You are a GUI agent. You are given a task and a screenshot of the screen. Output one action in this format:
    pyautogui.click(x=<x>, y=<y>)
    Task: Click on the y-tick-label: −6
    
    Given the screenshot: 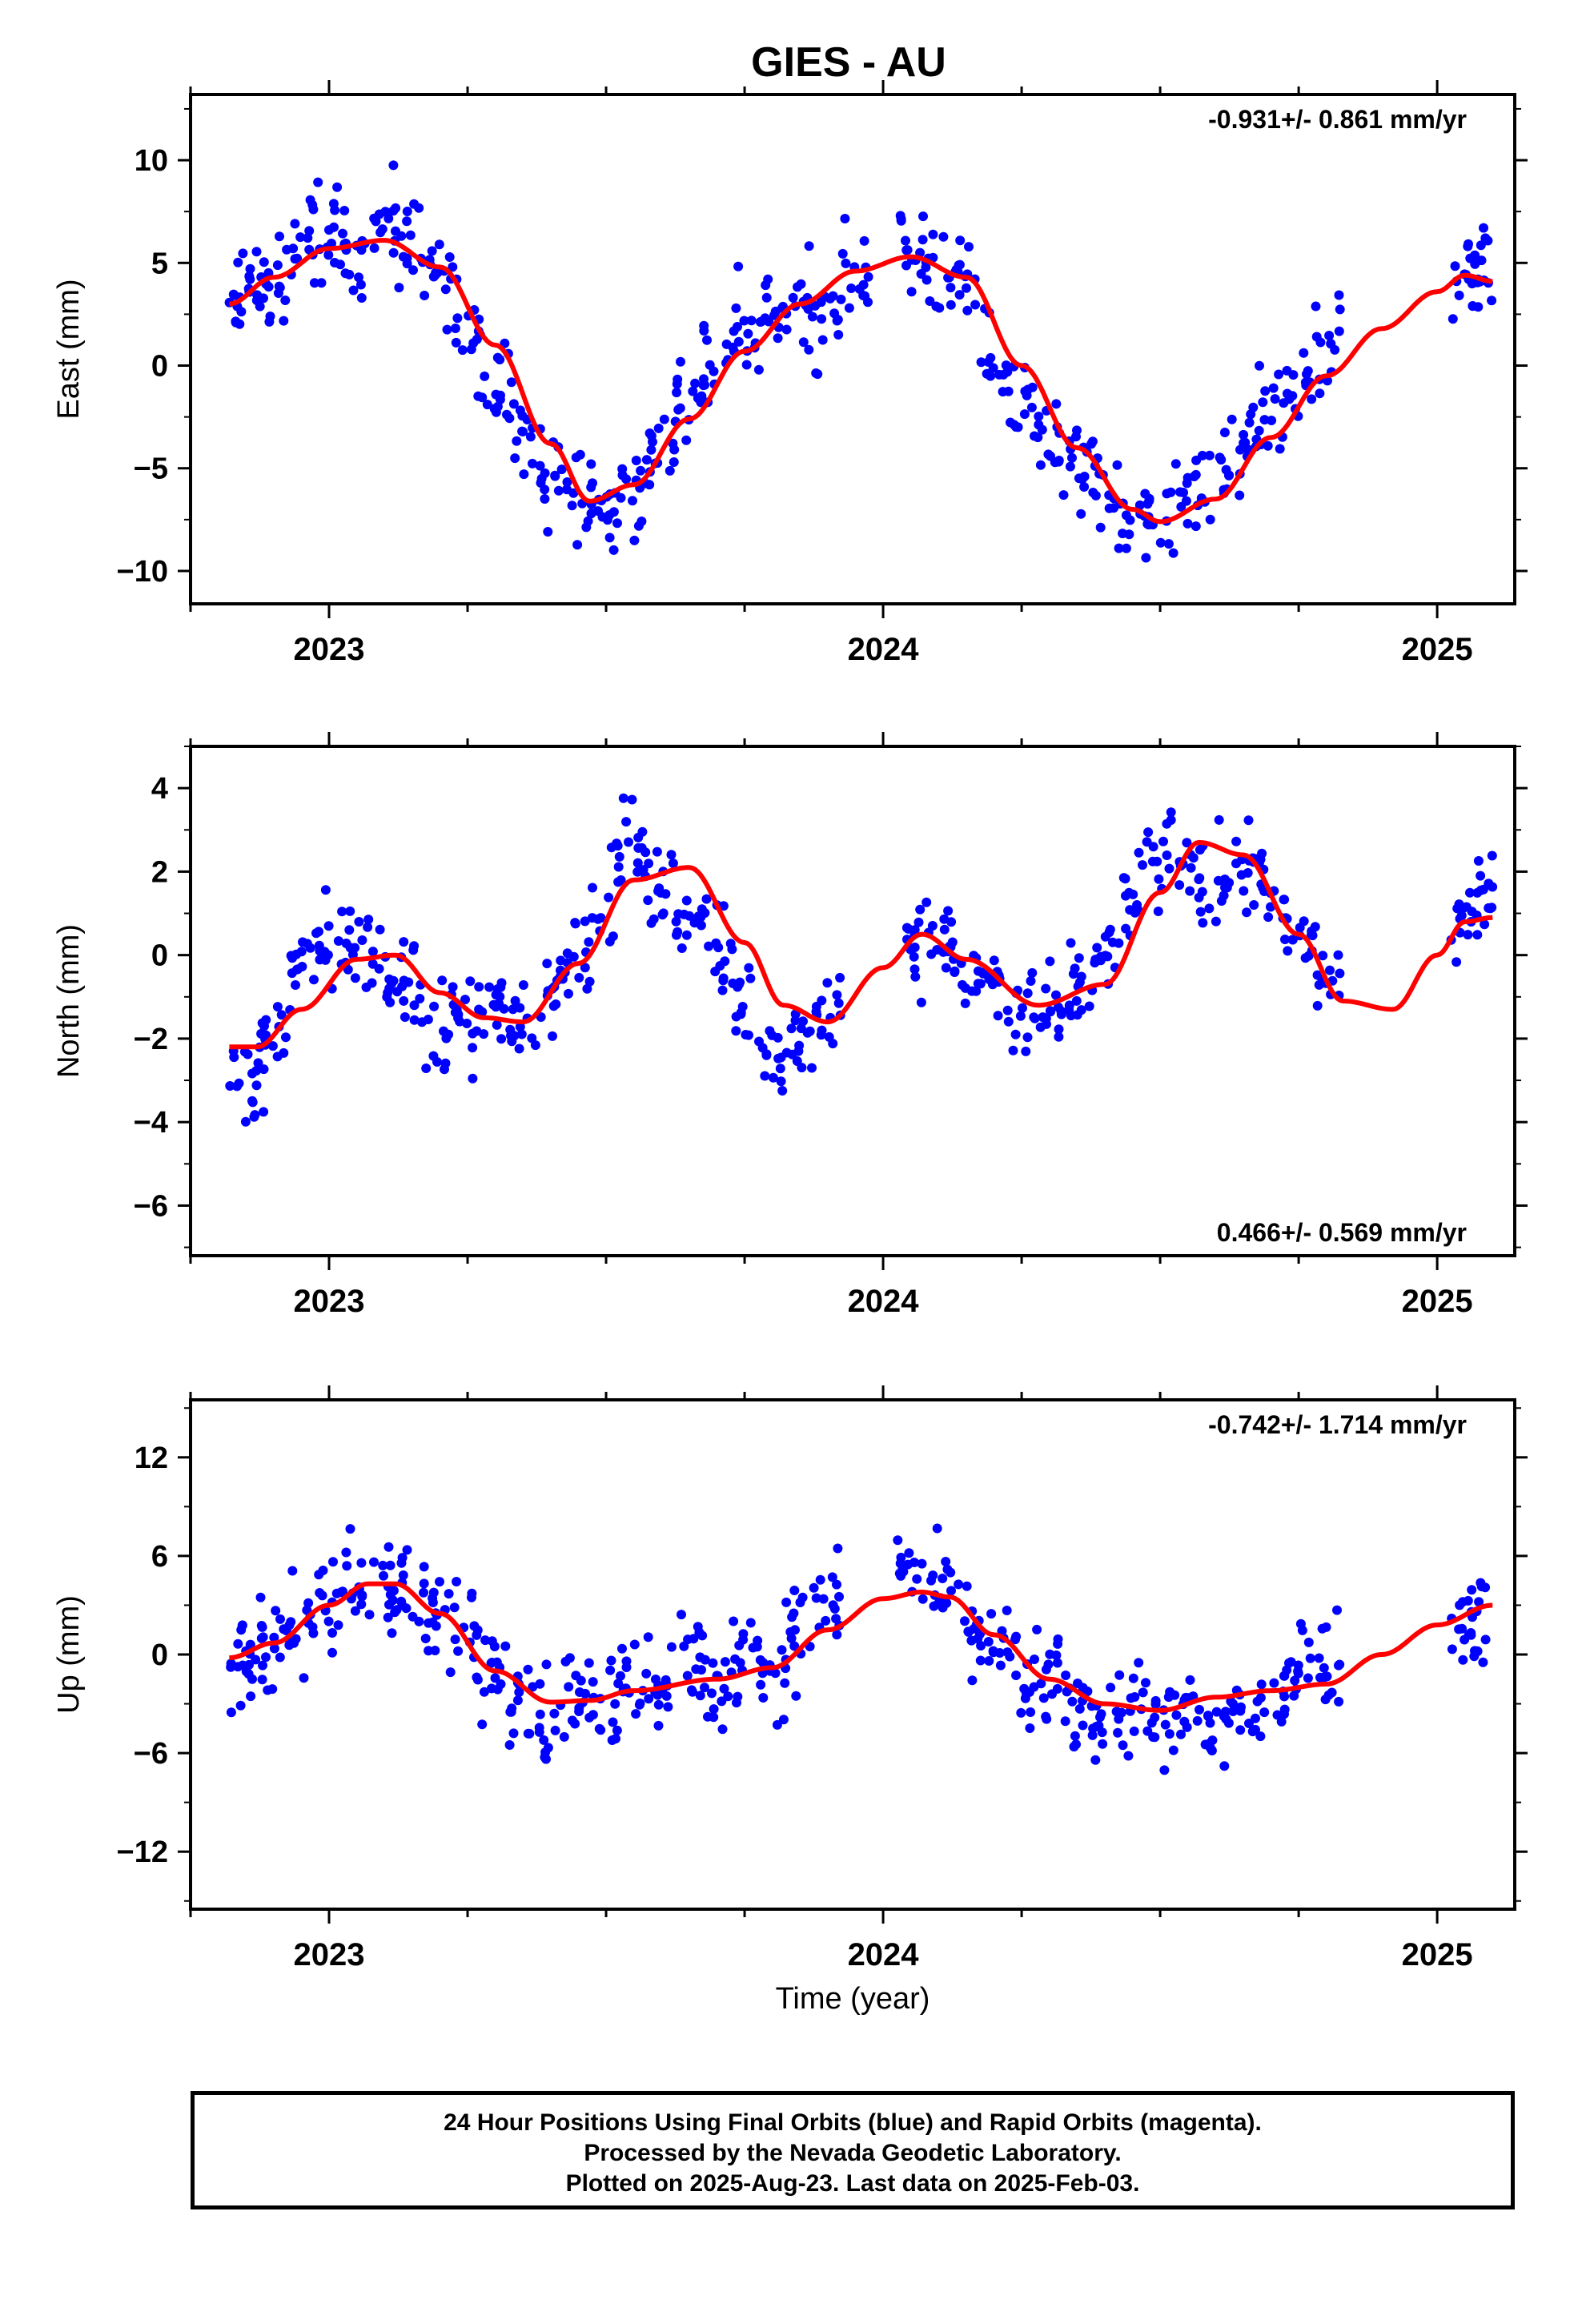 What is the action you would take?
    pyautogui.click(x=151, y=1754)
    